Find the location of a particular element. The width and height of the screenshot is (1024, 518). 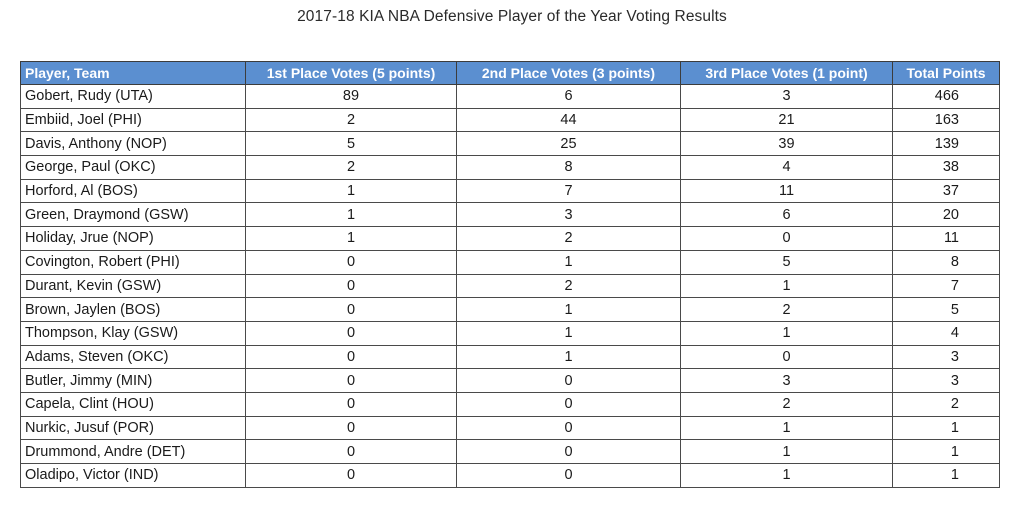

table-row: George, Paul (OKC) 2 8 4 38 is located at coordinates (510, 167).